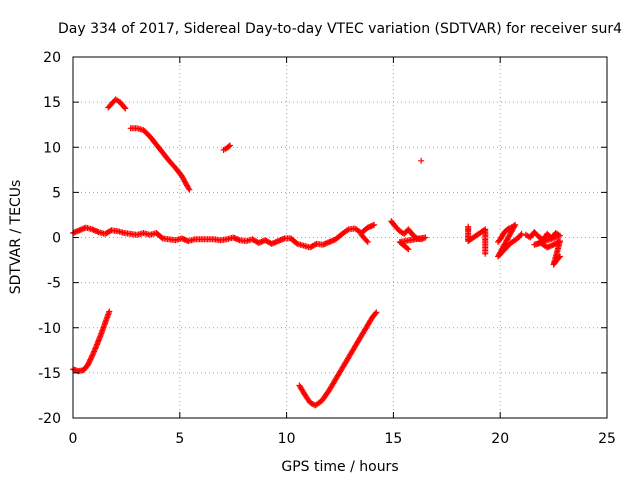  I want to click on x-tick-label: 10, so click(287, 439).